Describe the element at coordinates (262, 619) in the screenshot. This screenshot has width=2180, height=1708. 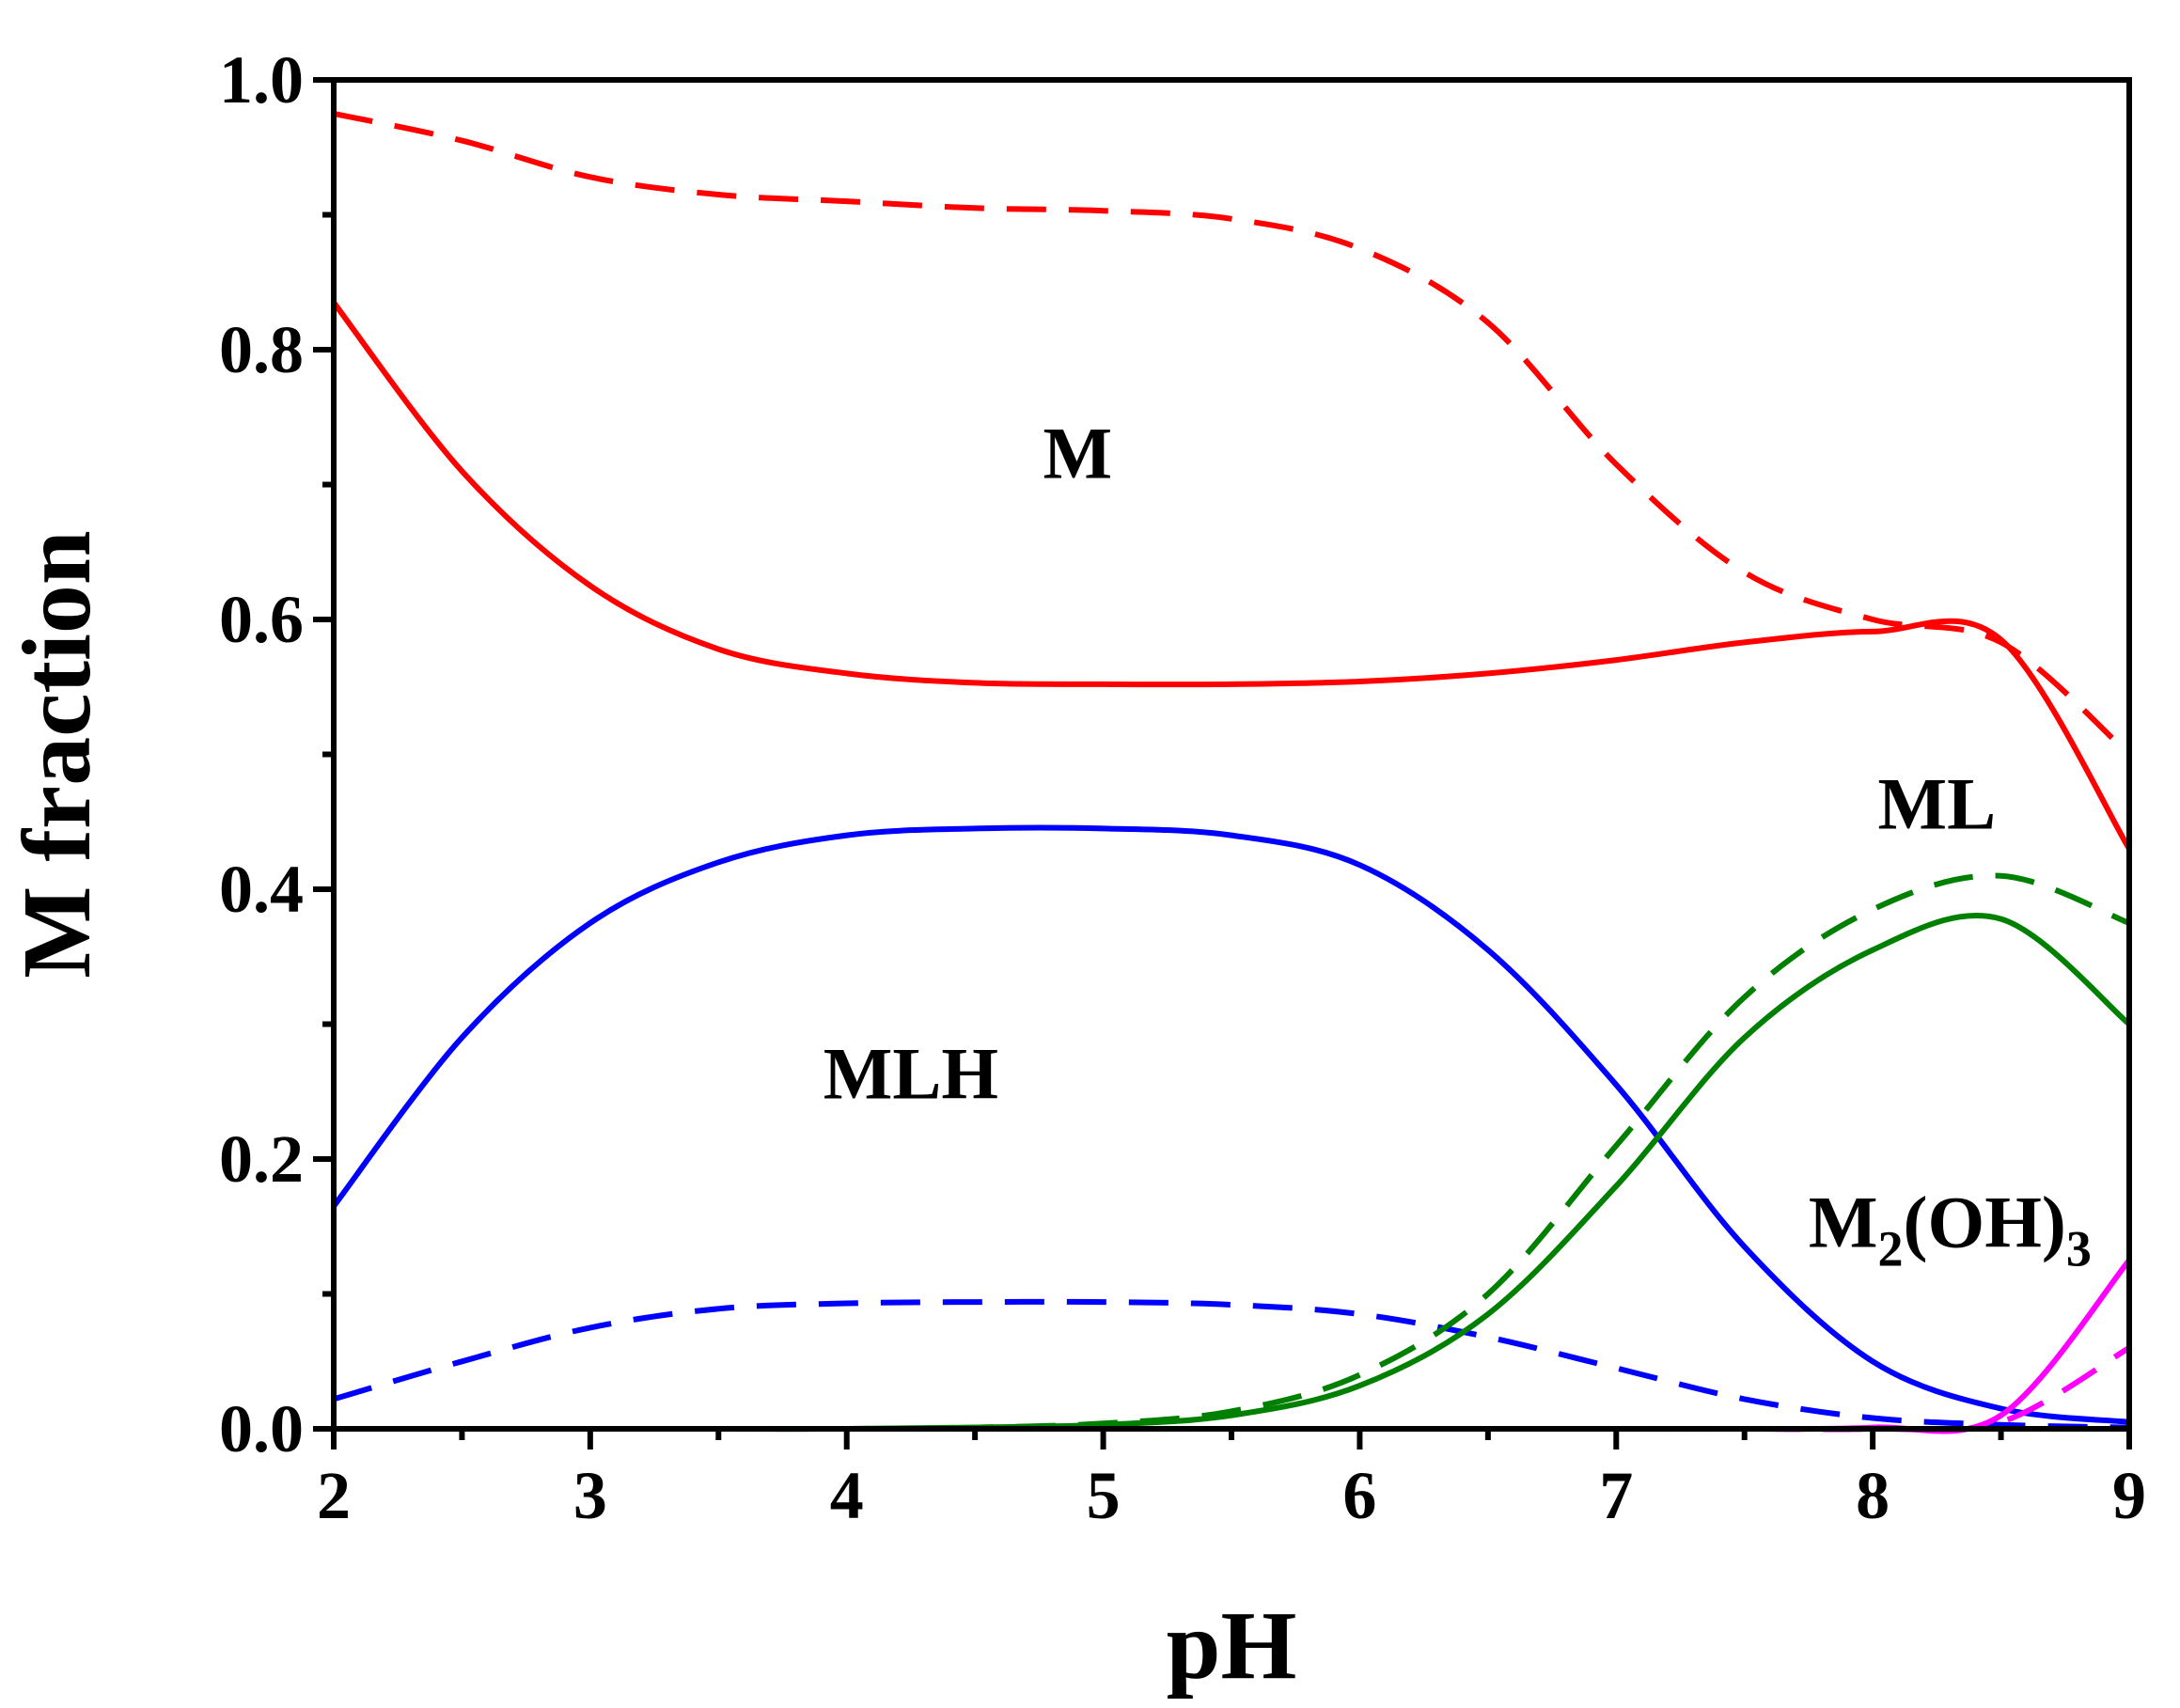
I see `y-tick-label: 0.6` at that location.